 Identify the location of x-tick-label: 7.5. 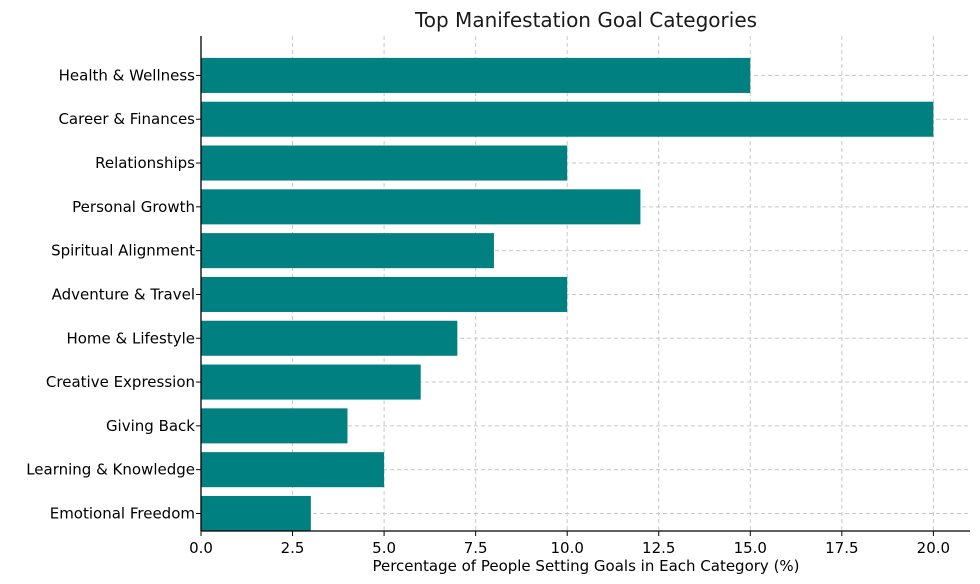
(476, 548).